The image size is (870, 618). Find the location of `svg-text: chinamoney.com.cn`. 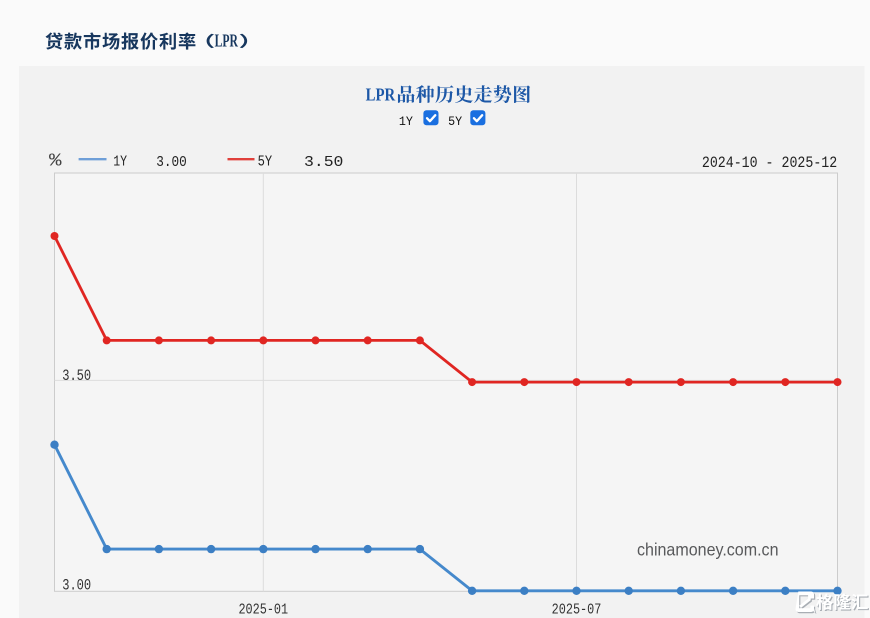

svg-text: chinamoney.com.cn is located at coordinates (708, 550).